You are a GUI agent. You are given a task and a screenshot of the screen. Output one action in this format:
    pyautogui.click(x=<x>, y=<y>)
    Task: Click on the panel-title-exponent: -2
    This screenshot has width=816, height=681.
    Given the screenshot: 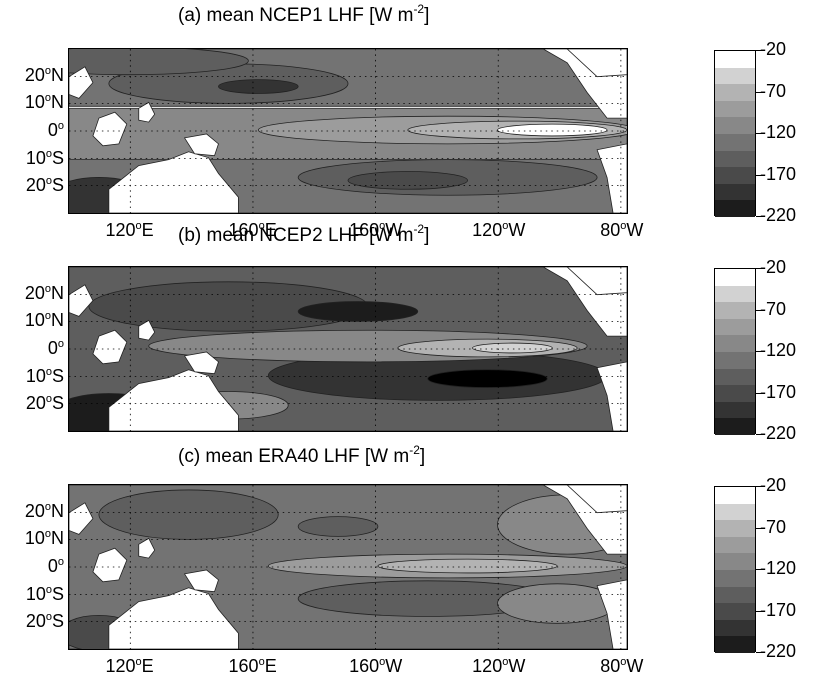 What is the action you would take?
    pyautogui.click(x=419, y=229)
    